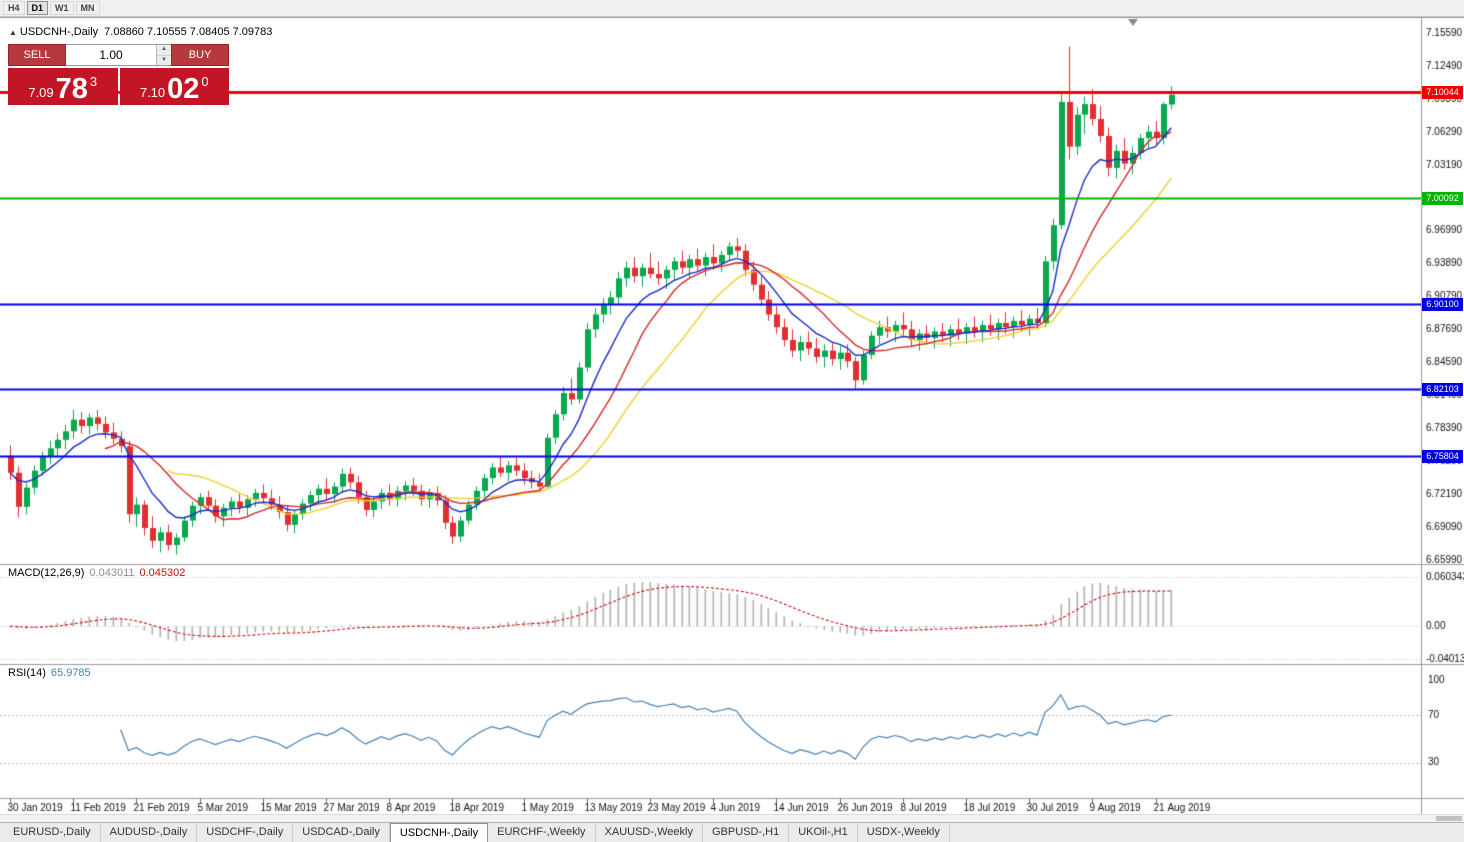 The width and height of the screenshot is (1464, 842). What do you see at coordinates (70, 673) in the screenshot?
I see `rsi-value: 65.9785` at bounding box center [70, 673].